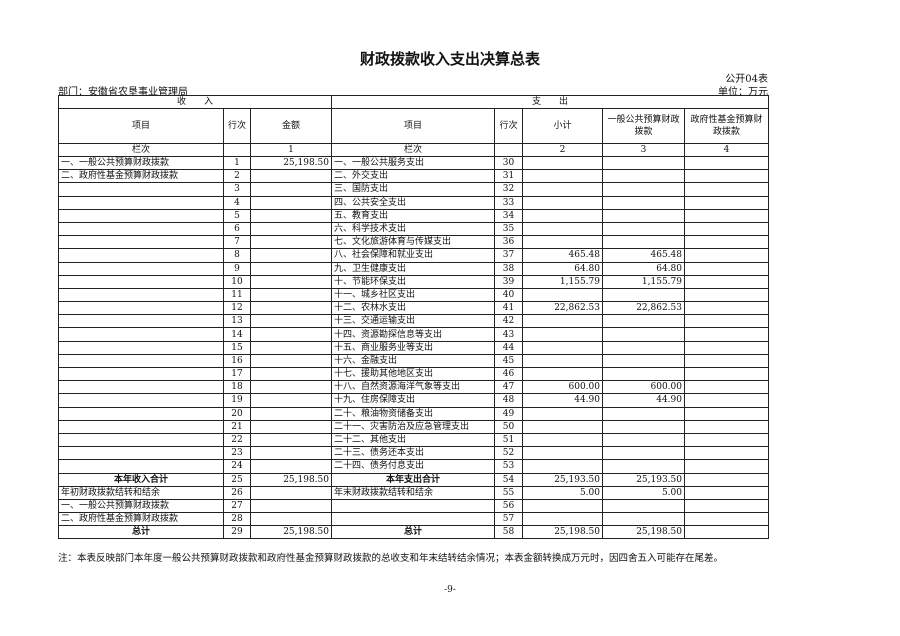  I want to click on expense-item: 十六、金融支出, so click(413, 361).